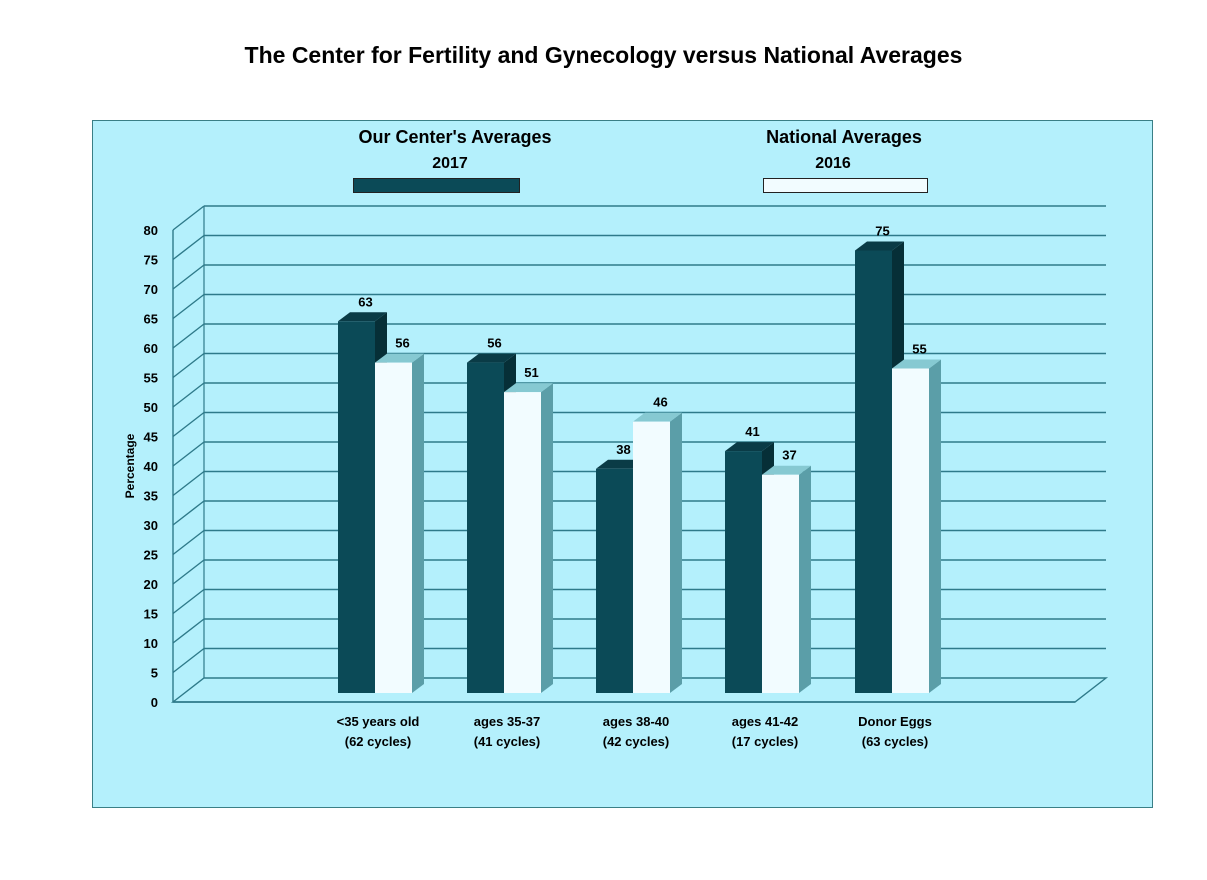 The image size is (1207, 880). Describe the element at coordinates (636, 741) in the screenshot. I see `x-tick-label: (42 cycles)` at that location.